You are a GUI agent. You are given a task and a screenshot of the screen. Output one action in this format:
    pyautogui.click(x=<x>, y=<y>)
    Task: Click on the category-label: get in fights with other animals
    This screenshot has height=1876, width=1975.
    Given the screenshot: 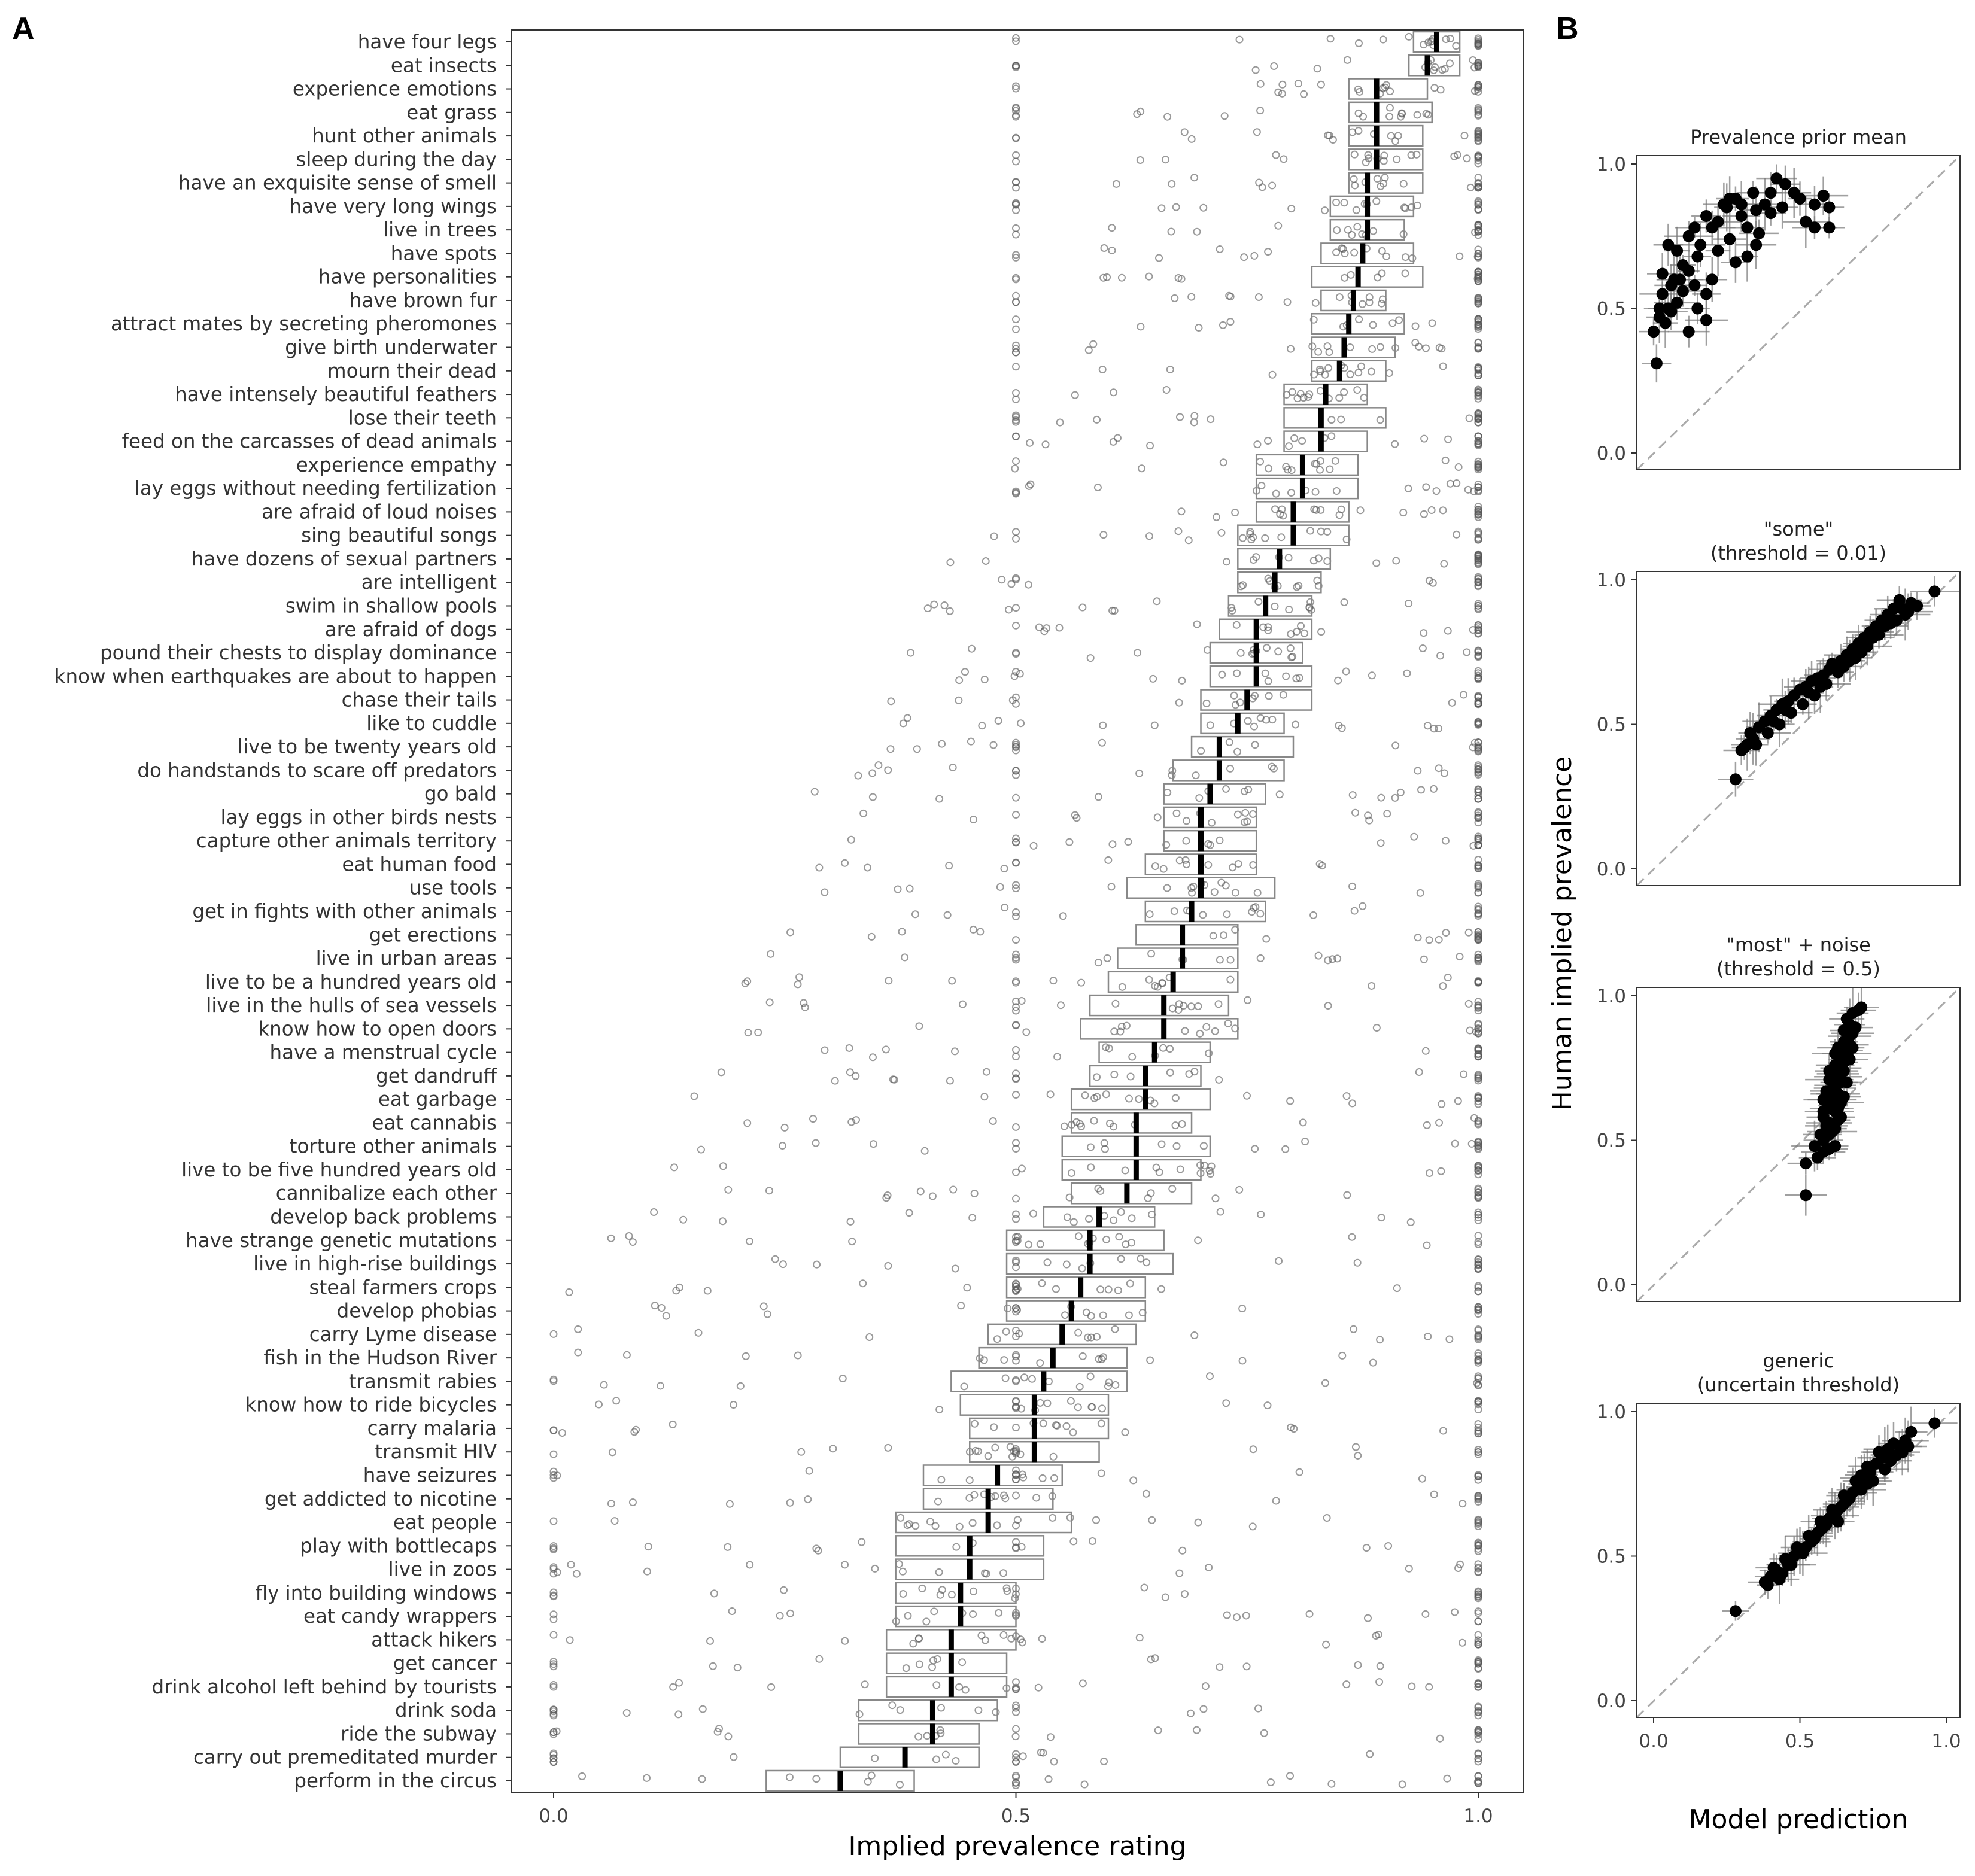 What is the action you would take?
    pyautogui.click(x=344, y=911)
    